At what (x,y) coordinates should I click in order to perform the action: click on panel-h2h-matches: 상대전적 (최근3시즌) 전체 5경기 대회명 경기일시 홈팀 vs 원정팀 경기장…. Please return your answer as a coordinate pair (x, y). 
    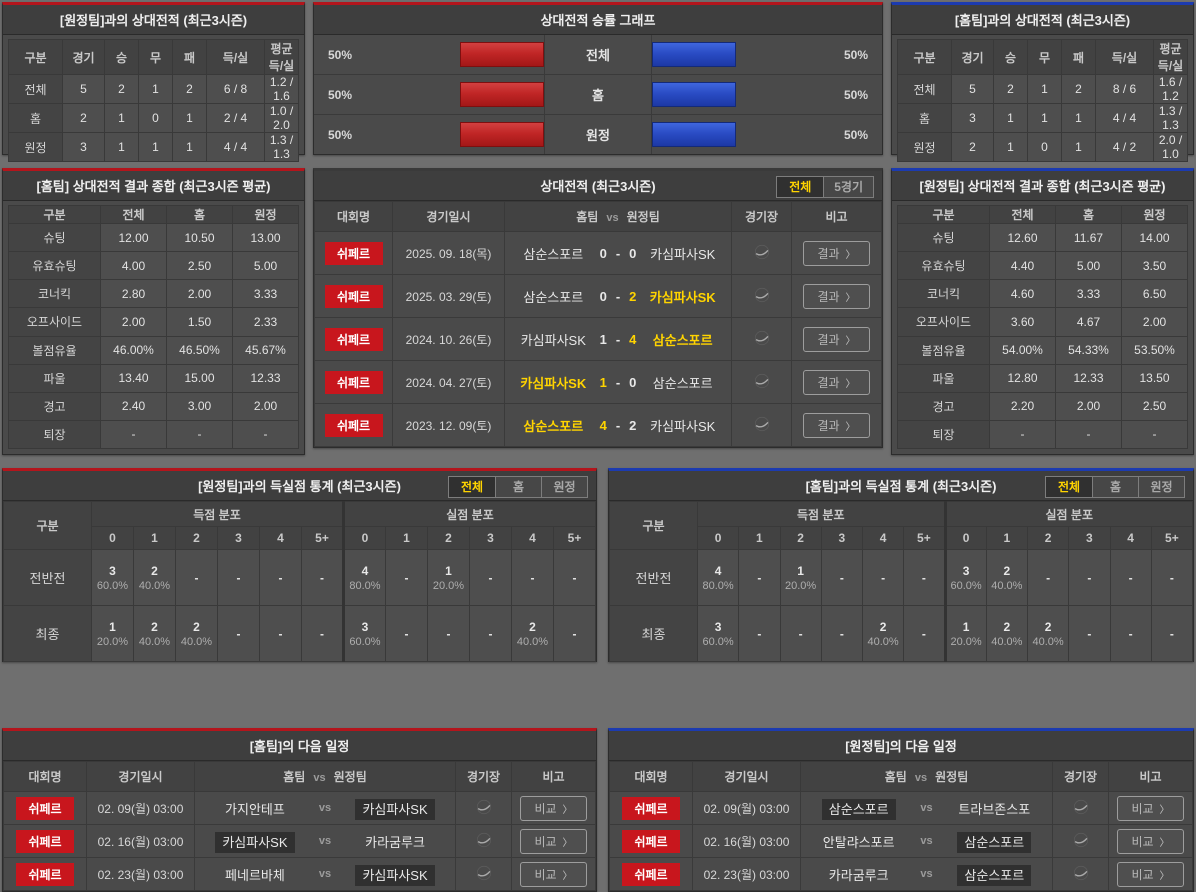
    Looking at the image, I should click on (598, 308).